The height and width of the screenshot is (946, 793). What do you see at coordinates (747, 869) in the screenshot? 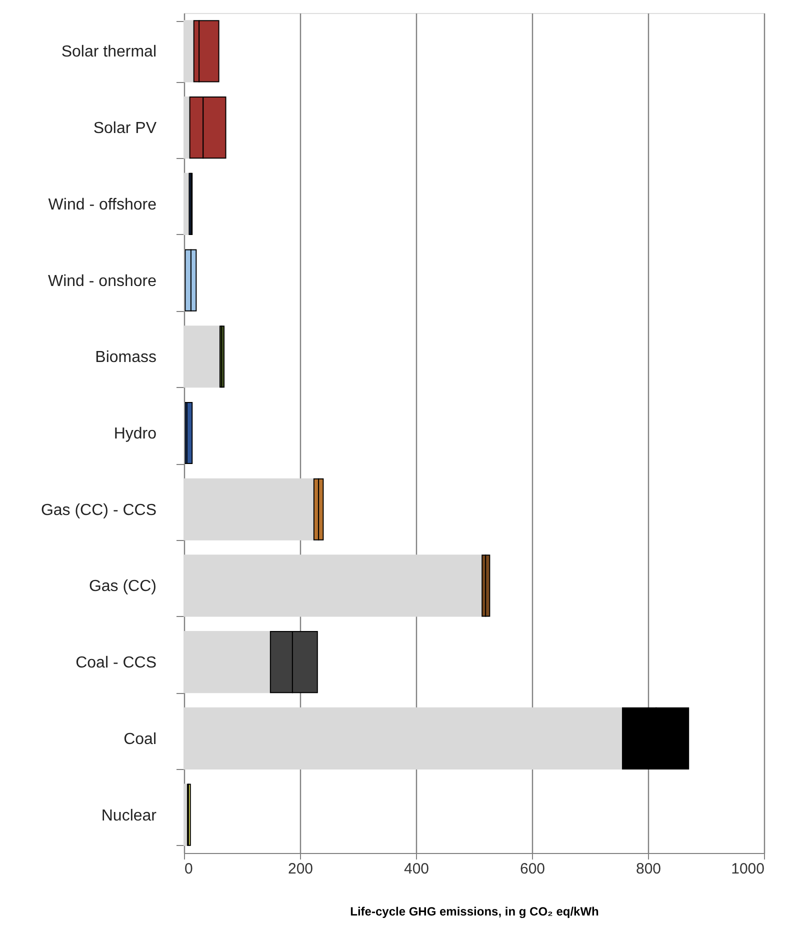
I see `x-tick-label: 1000` at bounding box center [747, 869].